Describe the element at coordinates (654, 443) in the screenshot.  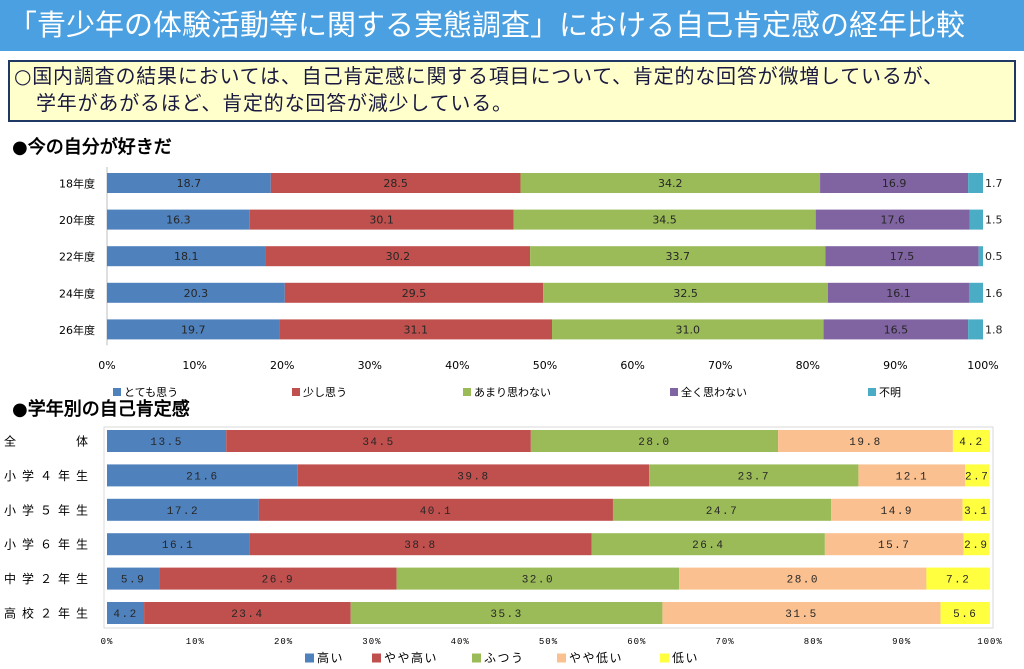
I see `data-label: 28.0` at that location.